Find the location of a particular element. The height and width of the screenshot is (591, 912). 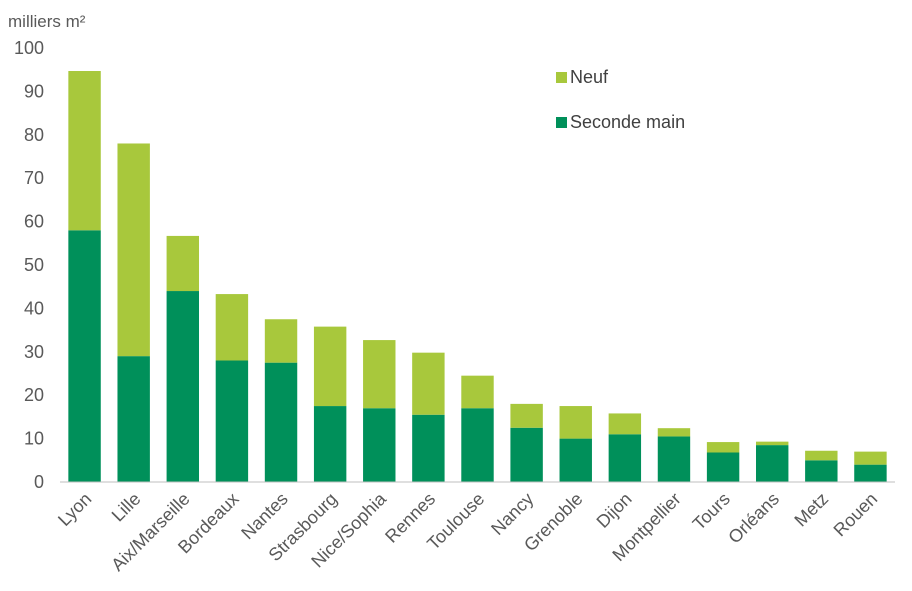

x-tick-label: Metz is located at coordinates (811, 510).